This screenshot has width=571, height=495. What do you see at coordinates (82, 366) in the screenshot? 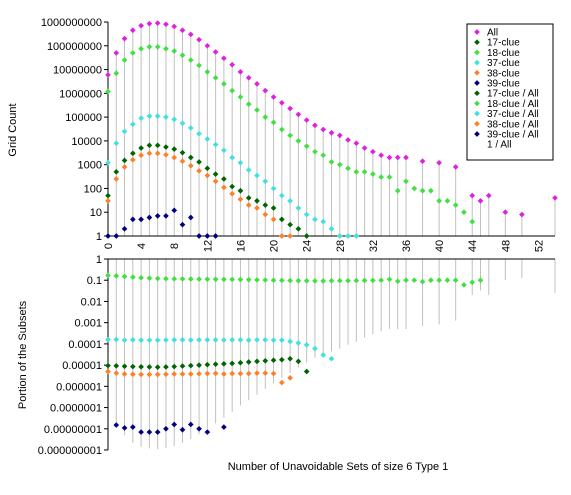
I see `y-tick-label-bottom: 0.00001` at bounding box center [82, 366].